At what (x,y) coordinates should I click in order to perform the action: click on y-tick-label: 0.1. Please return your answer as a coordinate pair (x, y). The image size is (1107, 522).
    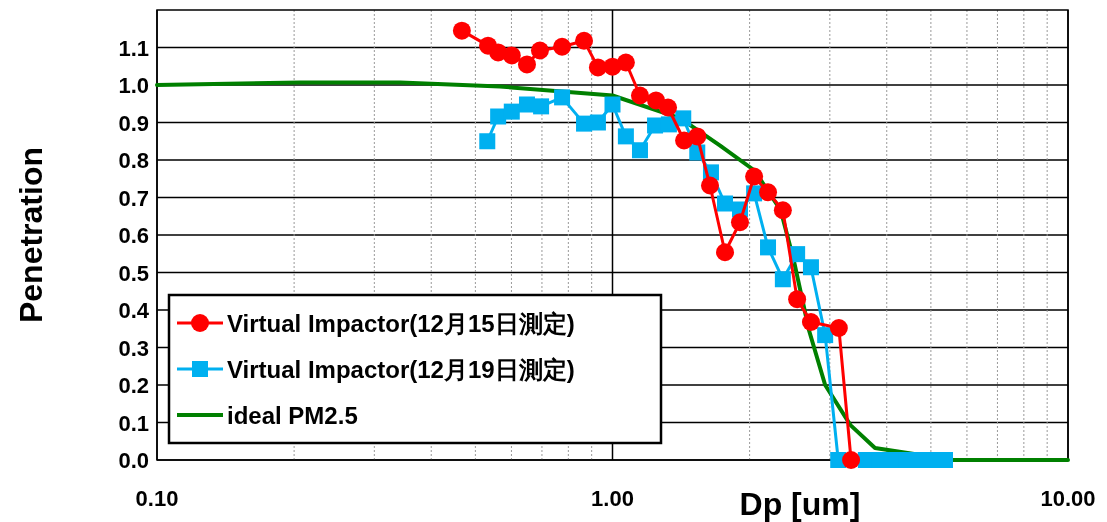
    Looking at the image, I should click on (133, 423).